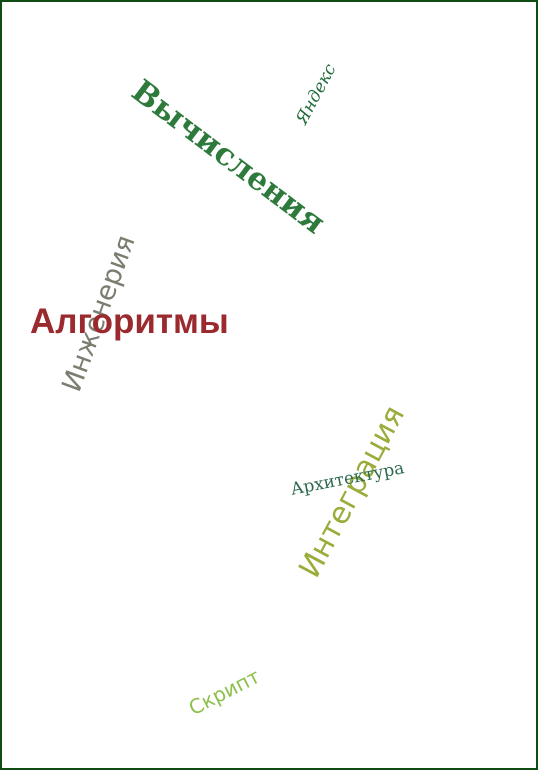 This screenshot has width=538, height=770. What do you see at coordinates (228, 157) in the screenshot?
I see `word-vychisleniya: Вычисления` at bounding box center [228, 157].